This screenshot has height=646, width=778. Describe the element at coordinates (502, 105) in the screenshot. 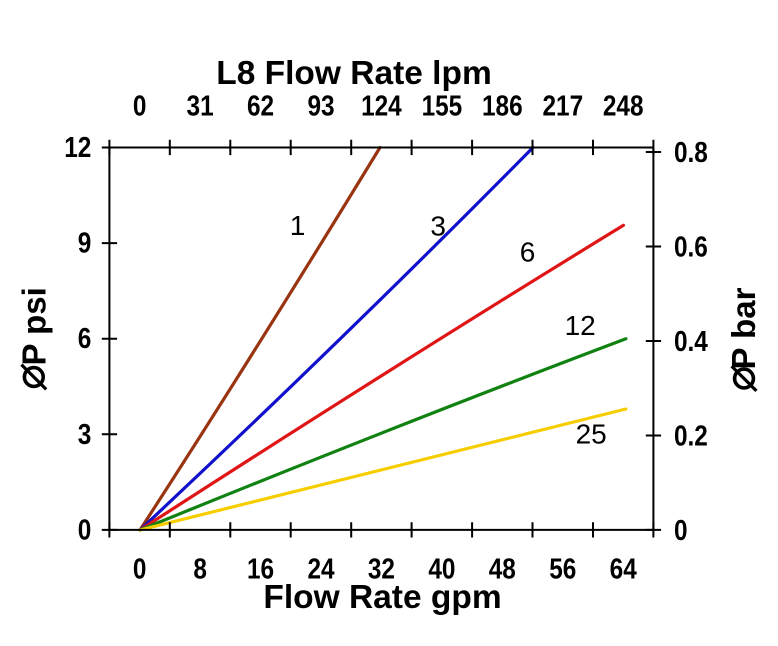

I see `svg-text: 186` at that location.